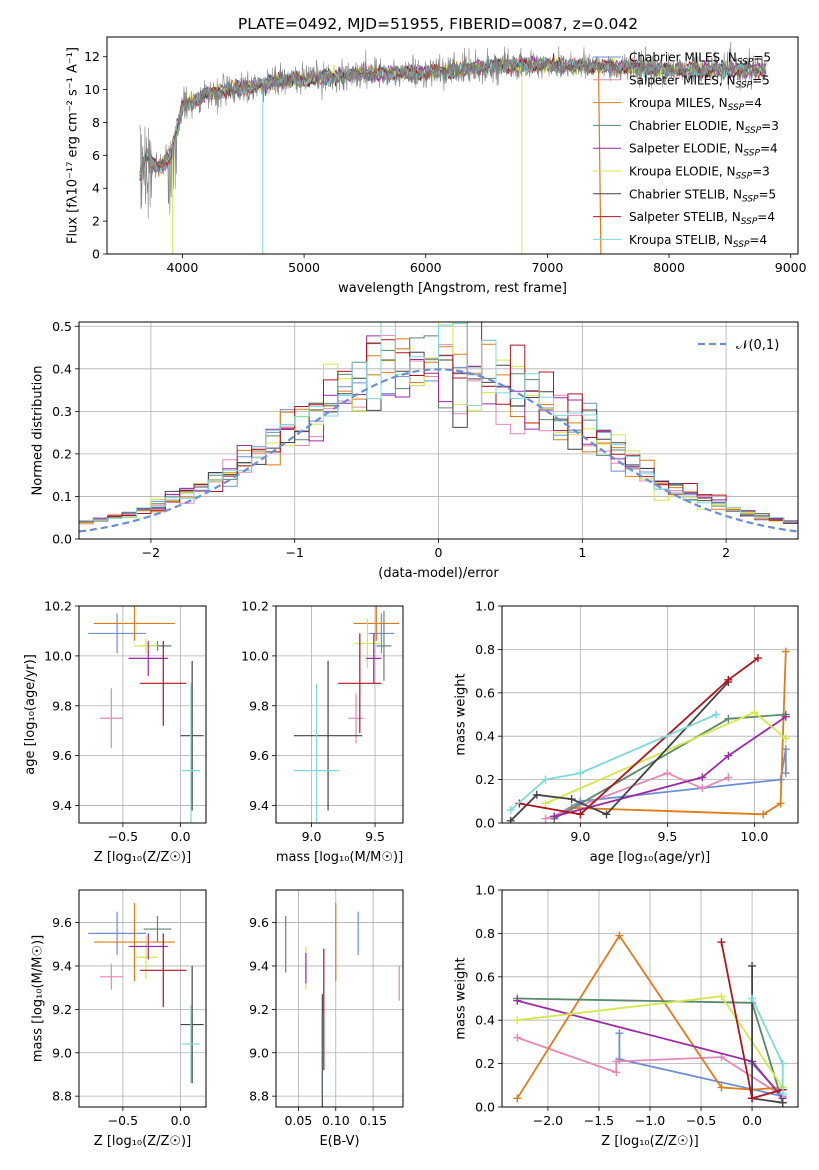  Describe the element at coordinates (62, 326) in the screenshot. I see `y-tick-label: 0.5` at that location.